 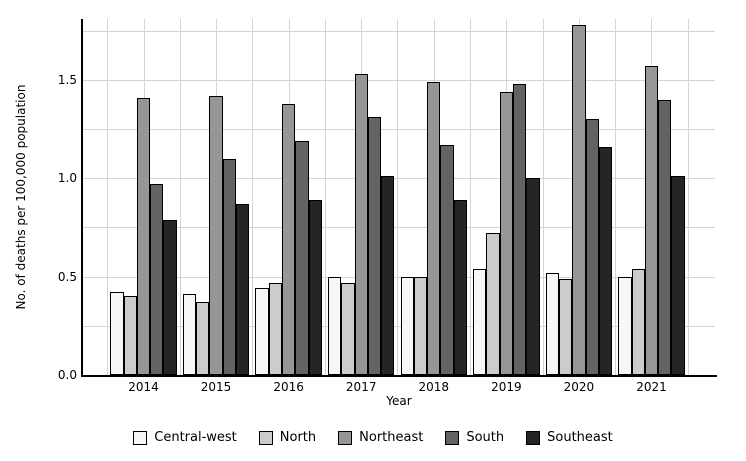 What do you see at coordinates (493, 304) in the screenshot?
I see `bar-north-2019` at bounding box center [493, 304].